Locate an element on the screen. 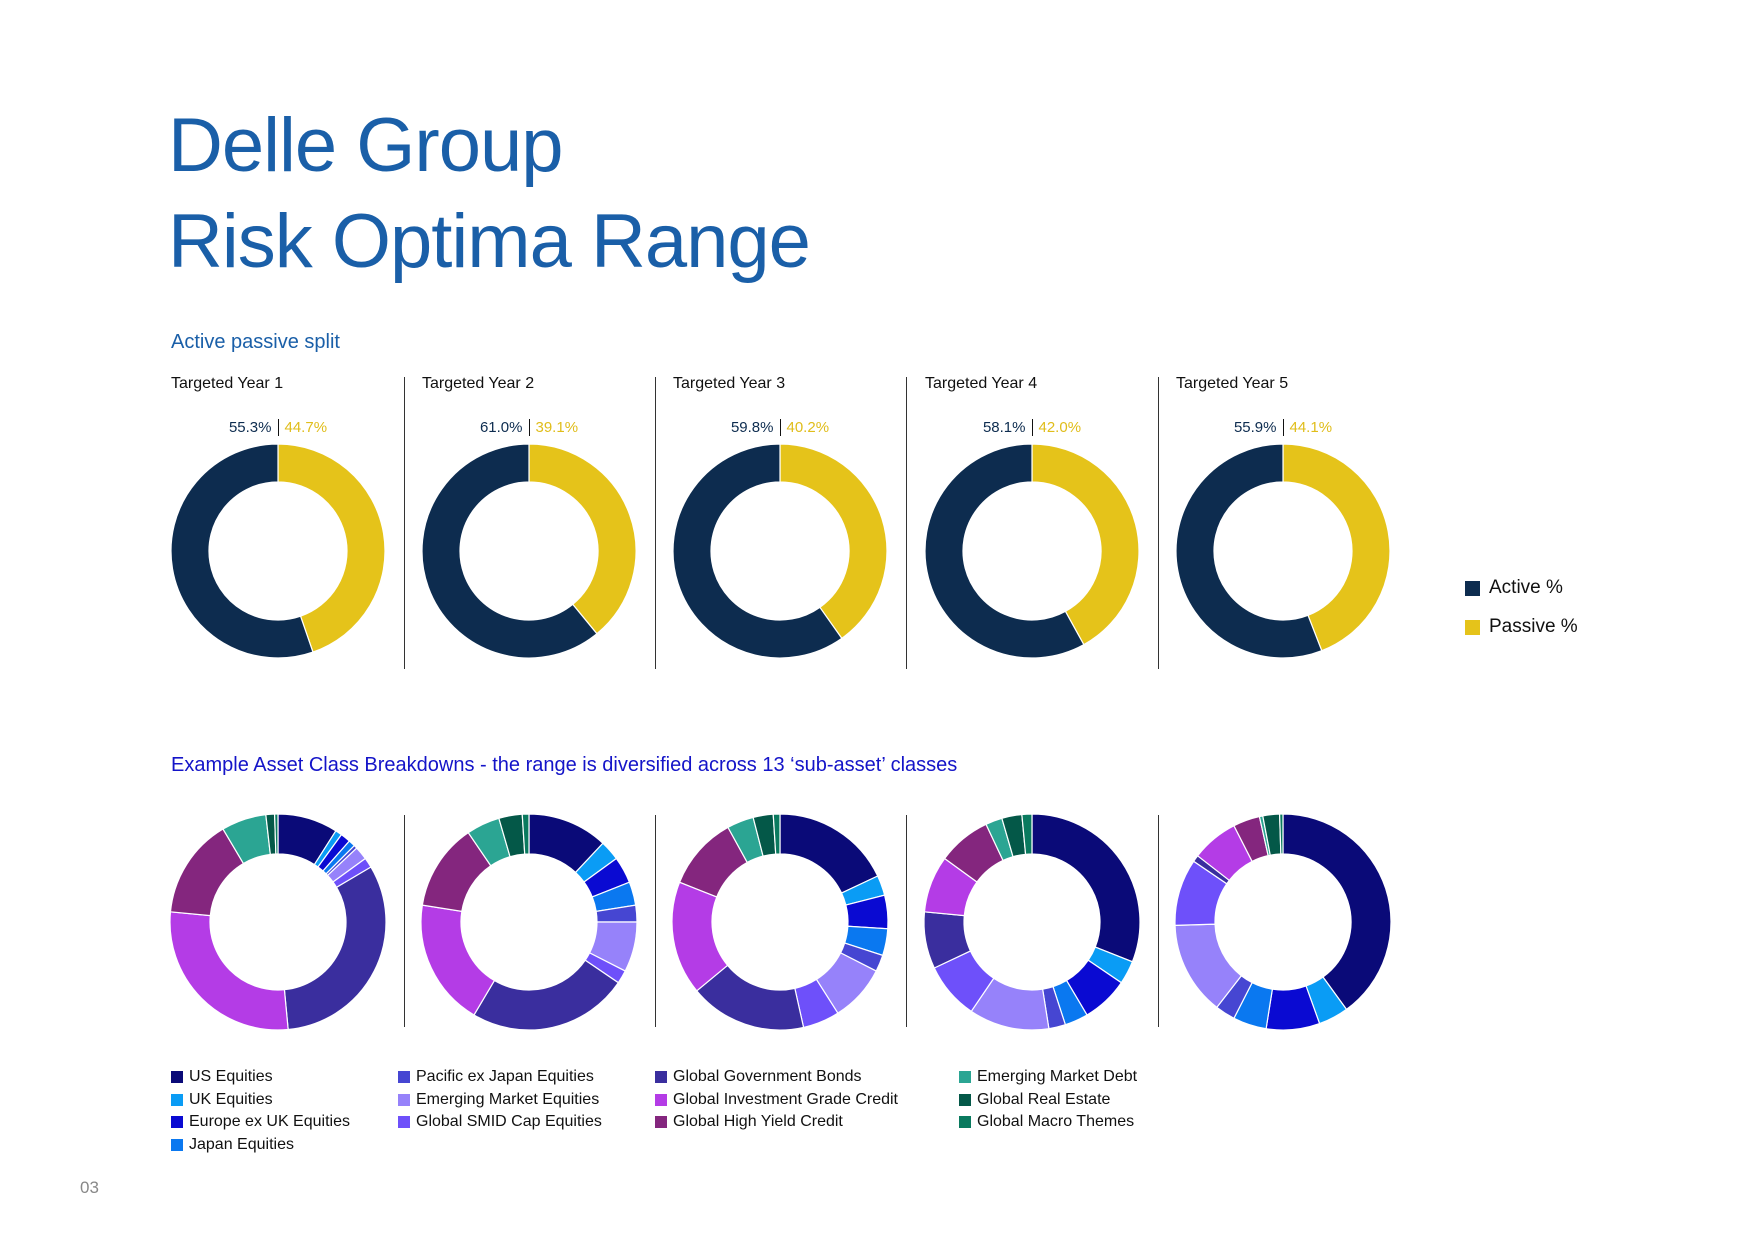  asset-legend-item: Japan Equities is located at coordinates (232, 1145).